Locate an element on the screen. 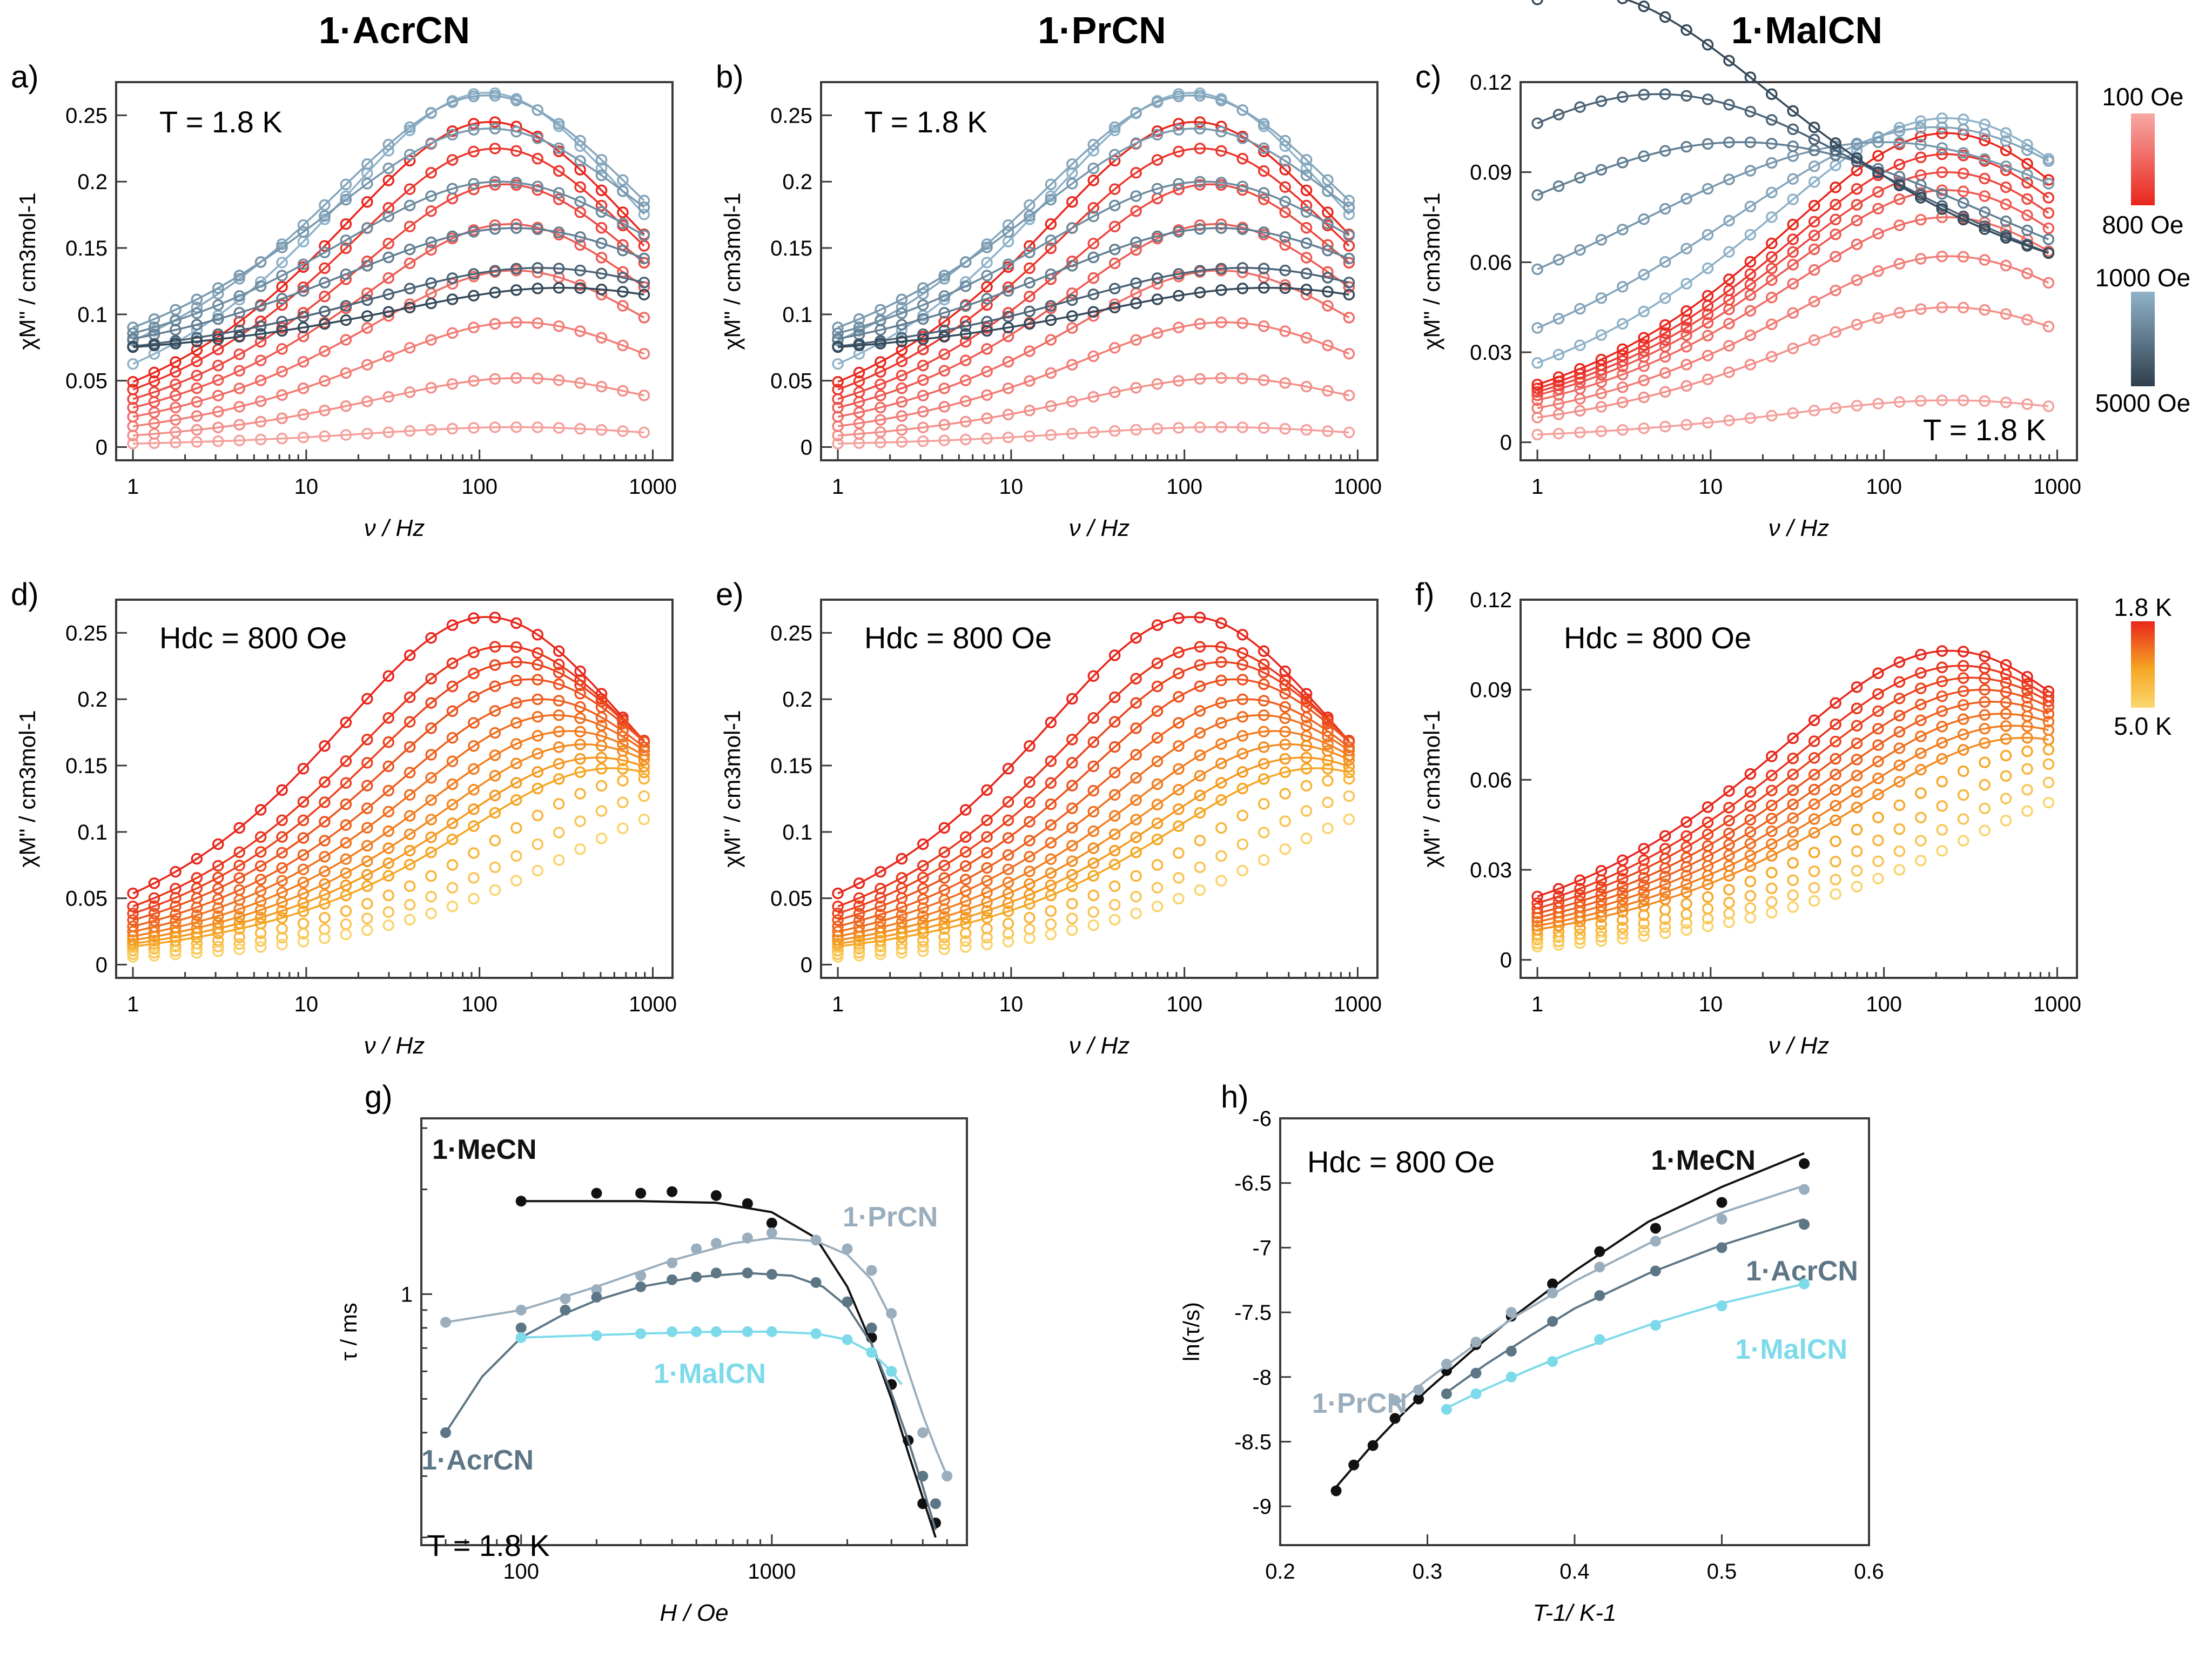  series-5000-Oe is located at coordinates (1793, 129).